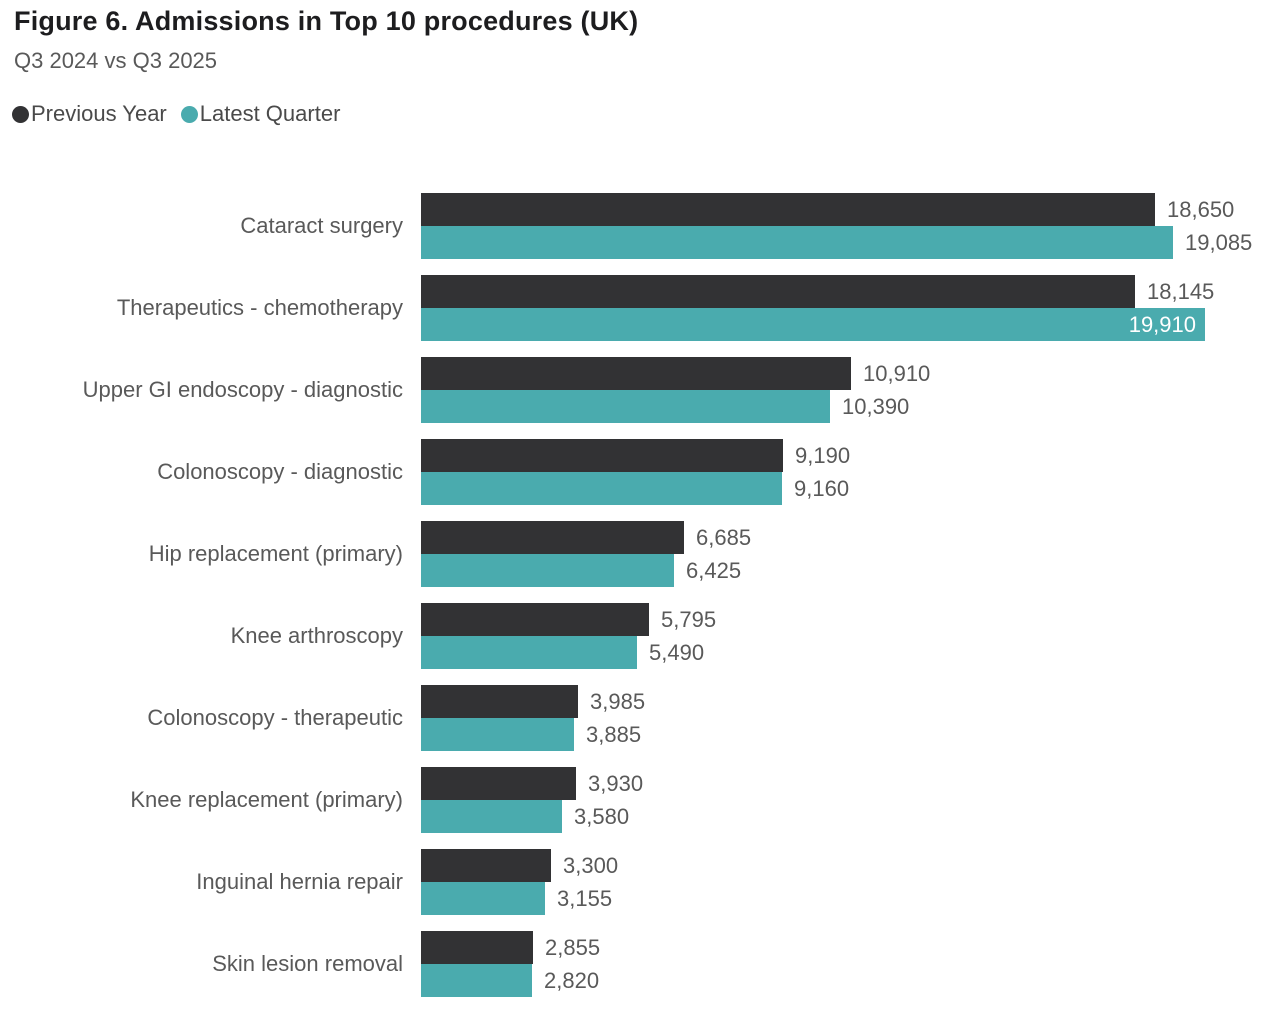  Describe the element at coordinates (307, 964) in the screenshot. I see `category-label: Skin lesion removal` at that location.